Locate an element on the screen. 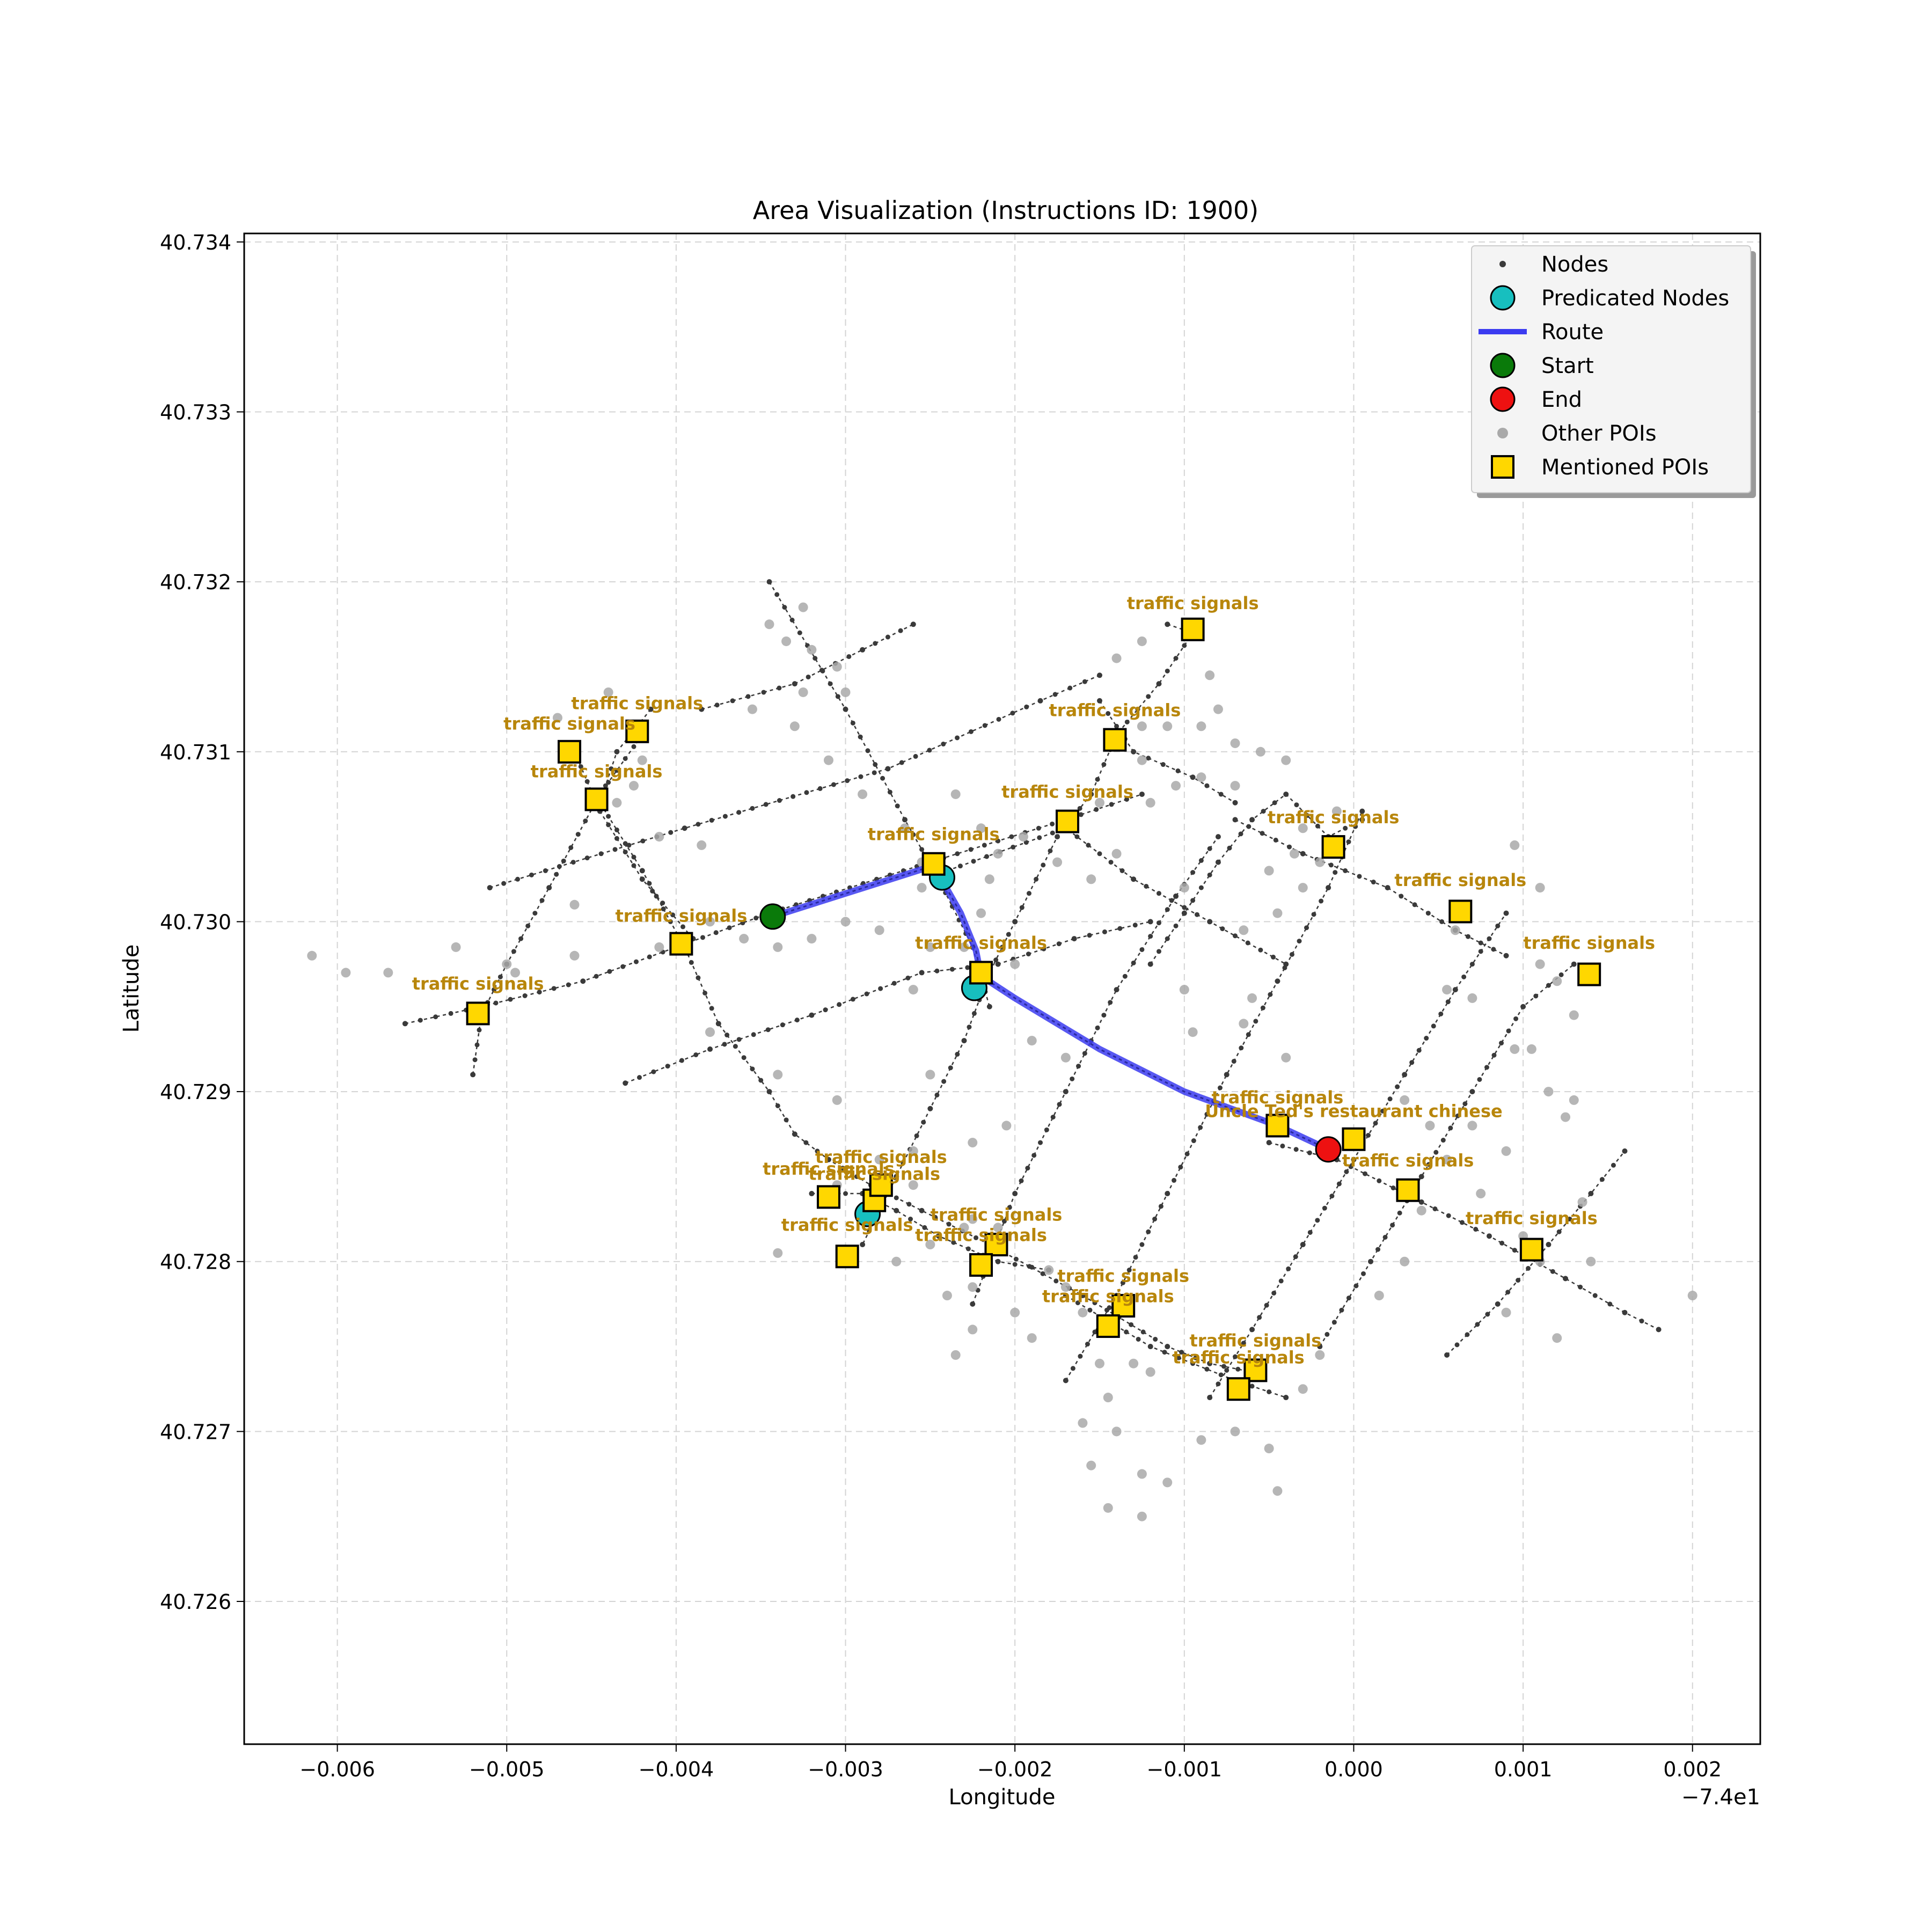 Image resolution: width=1932 pixels, height=1932 pixels. y-tick-label: 40.730 is located at coordinates (195, 922).